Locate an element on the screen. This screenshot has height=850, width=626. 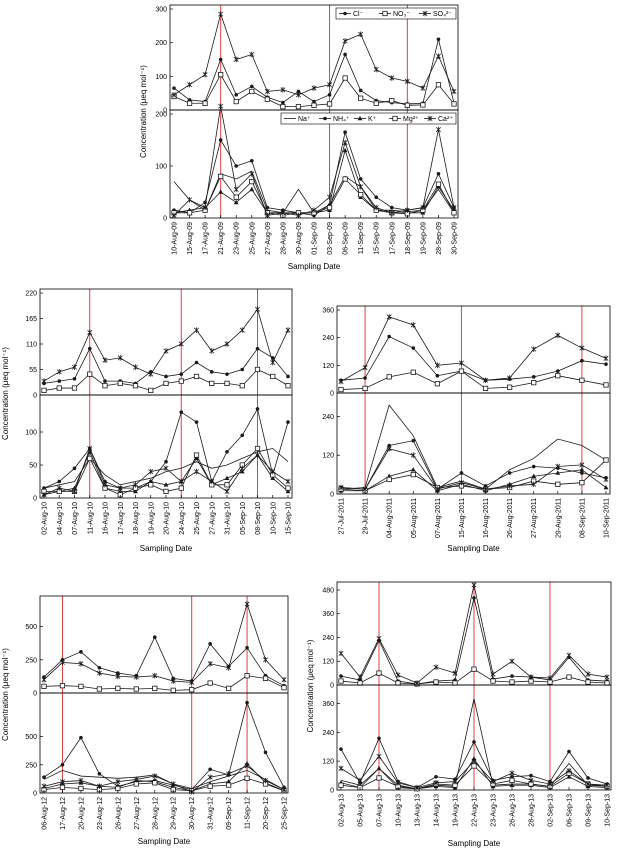
subplot-2: 0 120 240 is located at coordinates (466, 445).